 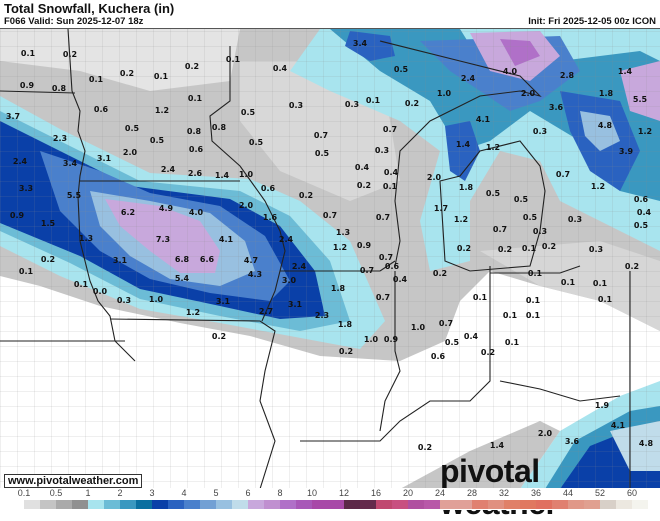 I want to click on snowfall-value-label: 2.3, so click(x=60, y=138).